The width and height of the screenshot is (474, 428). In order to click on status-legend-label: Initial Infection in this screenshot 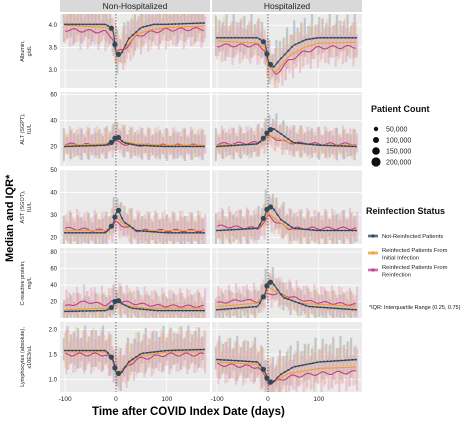, I will do `click(400, 259)`.